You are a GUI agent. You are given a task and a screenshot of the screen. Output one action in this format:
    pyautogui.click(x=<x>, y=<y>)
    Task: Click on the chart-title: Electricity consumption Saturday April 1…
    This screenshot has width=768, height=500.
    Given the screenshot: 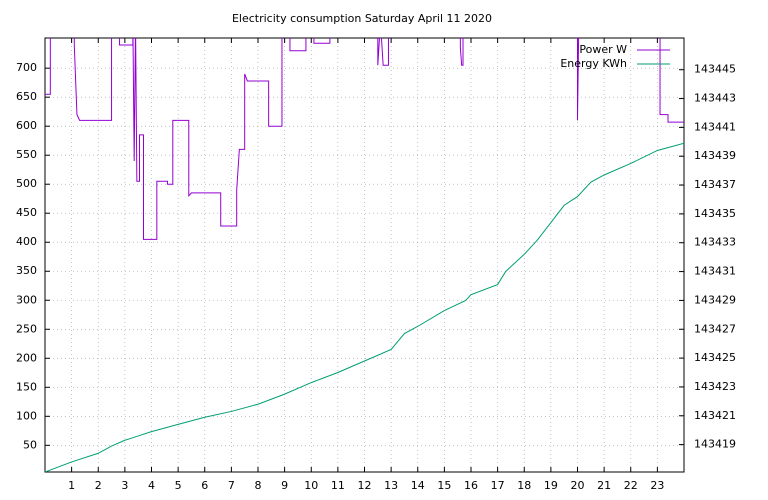 What is the action you would take?
    pyautogui.click(x=362, y=18)
    